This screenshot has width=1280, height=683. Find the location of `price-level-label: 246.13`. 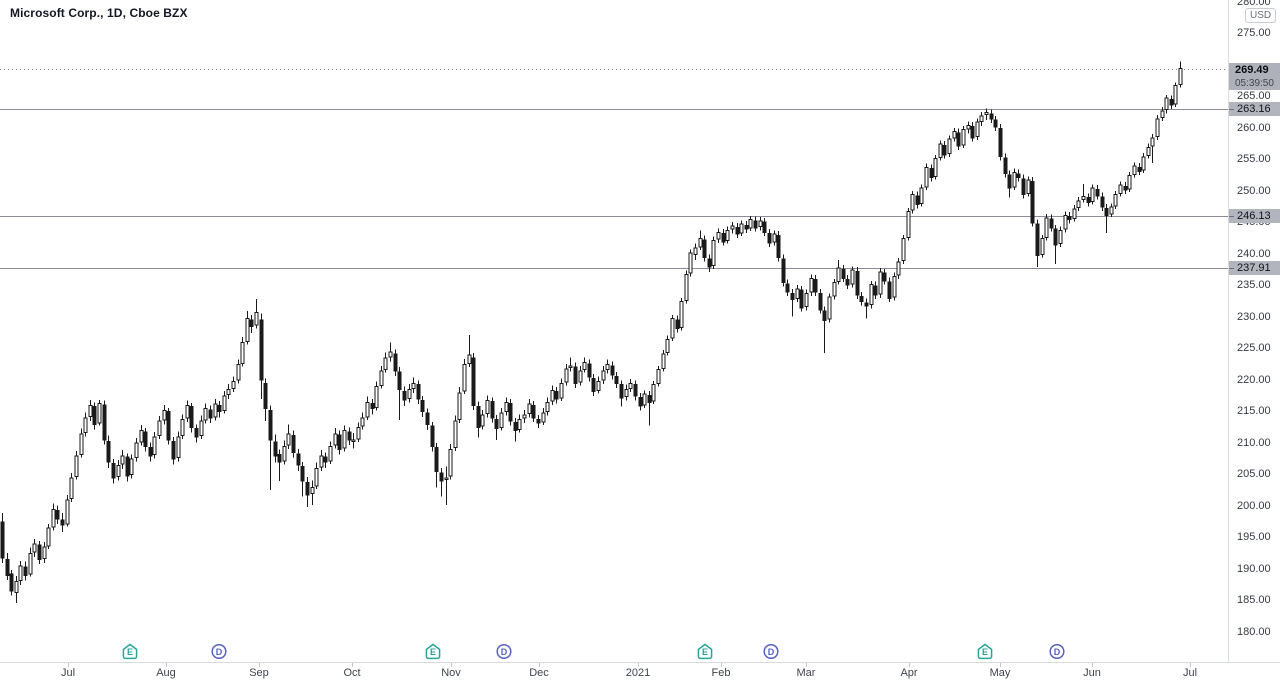

price-level-label: 246.13 is located at coordinates (1254, 215).